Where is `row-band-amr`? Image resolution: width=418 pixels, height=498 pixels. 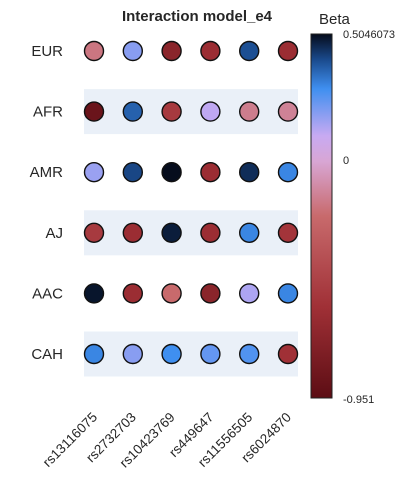
row-band-amr is located at coordinates (191, 172).